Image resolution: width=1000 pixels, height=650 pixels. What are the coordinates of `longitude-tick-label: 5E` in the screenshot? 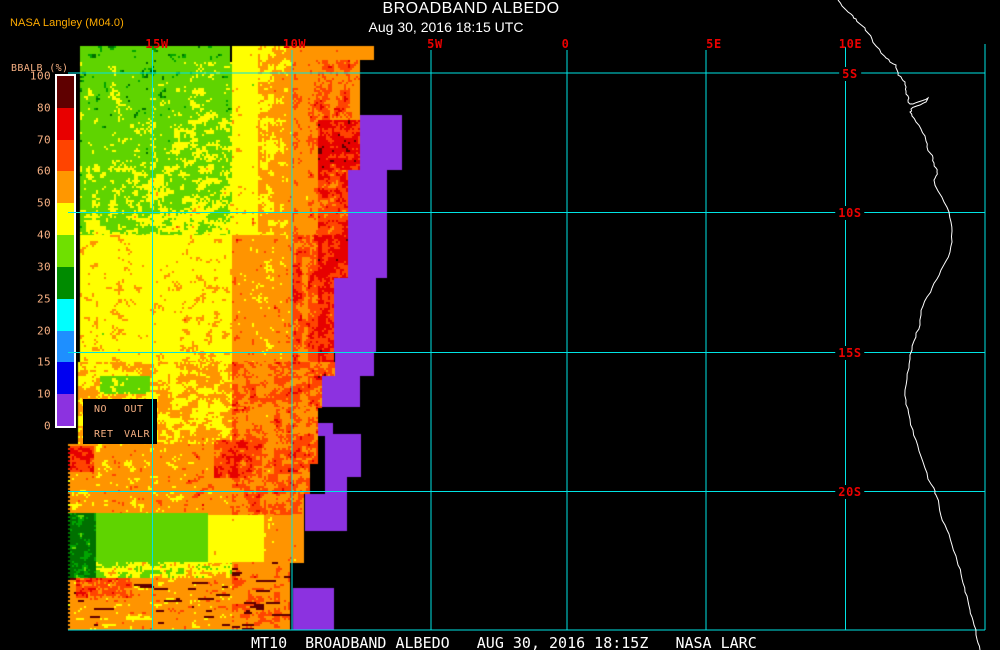 It's located at (714, 44).